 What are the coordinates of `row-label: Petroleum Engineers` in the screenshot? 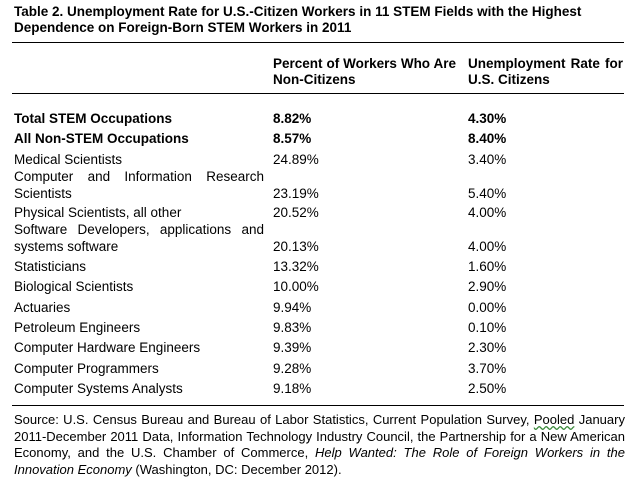 It's located at (77, 327).